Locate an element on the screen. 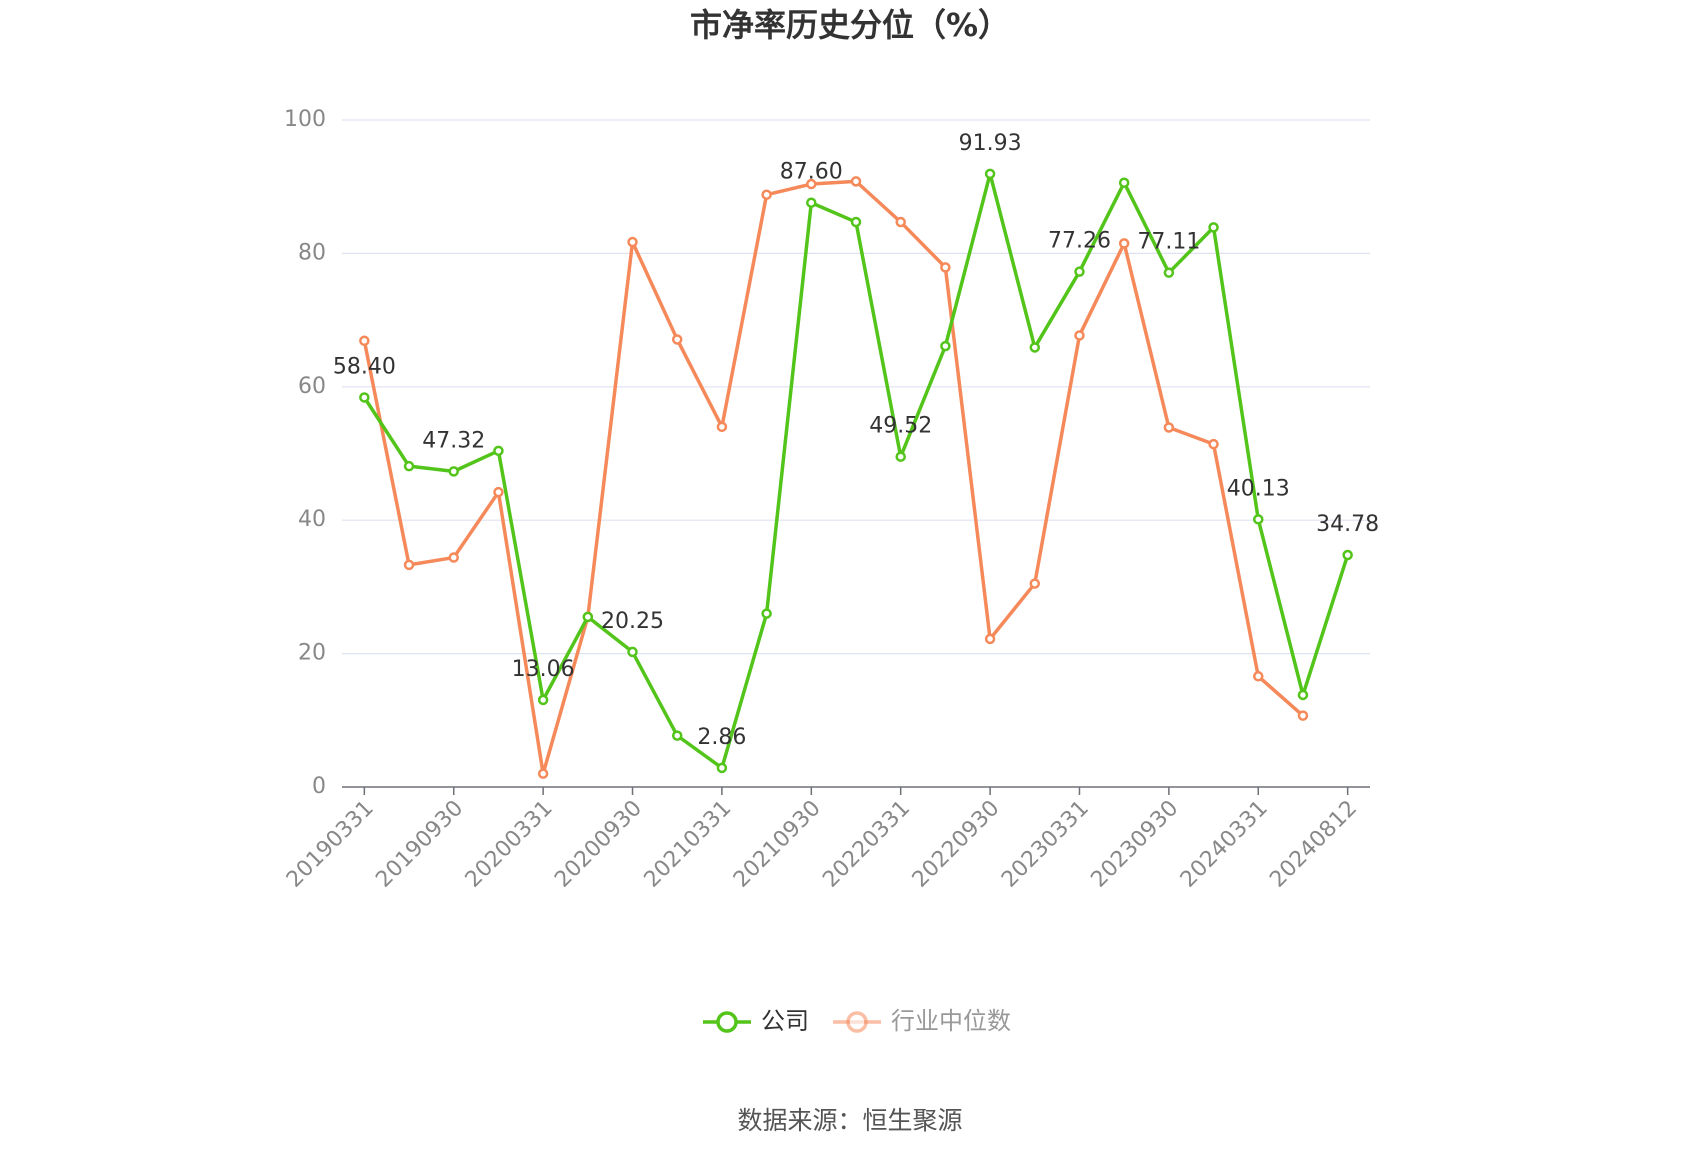 Image resolution: width=1700 pixels, height=1150 pixels. x-tick-label: 20220331 is located at coordinates (866, 844).